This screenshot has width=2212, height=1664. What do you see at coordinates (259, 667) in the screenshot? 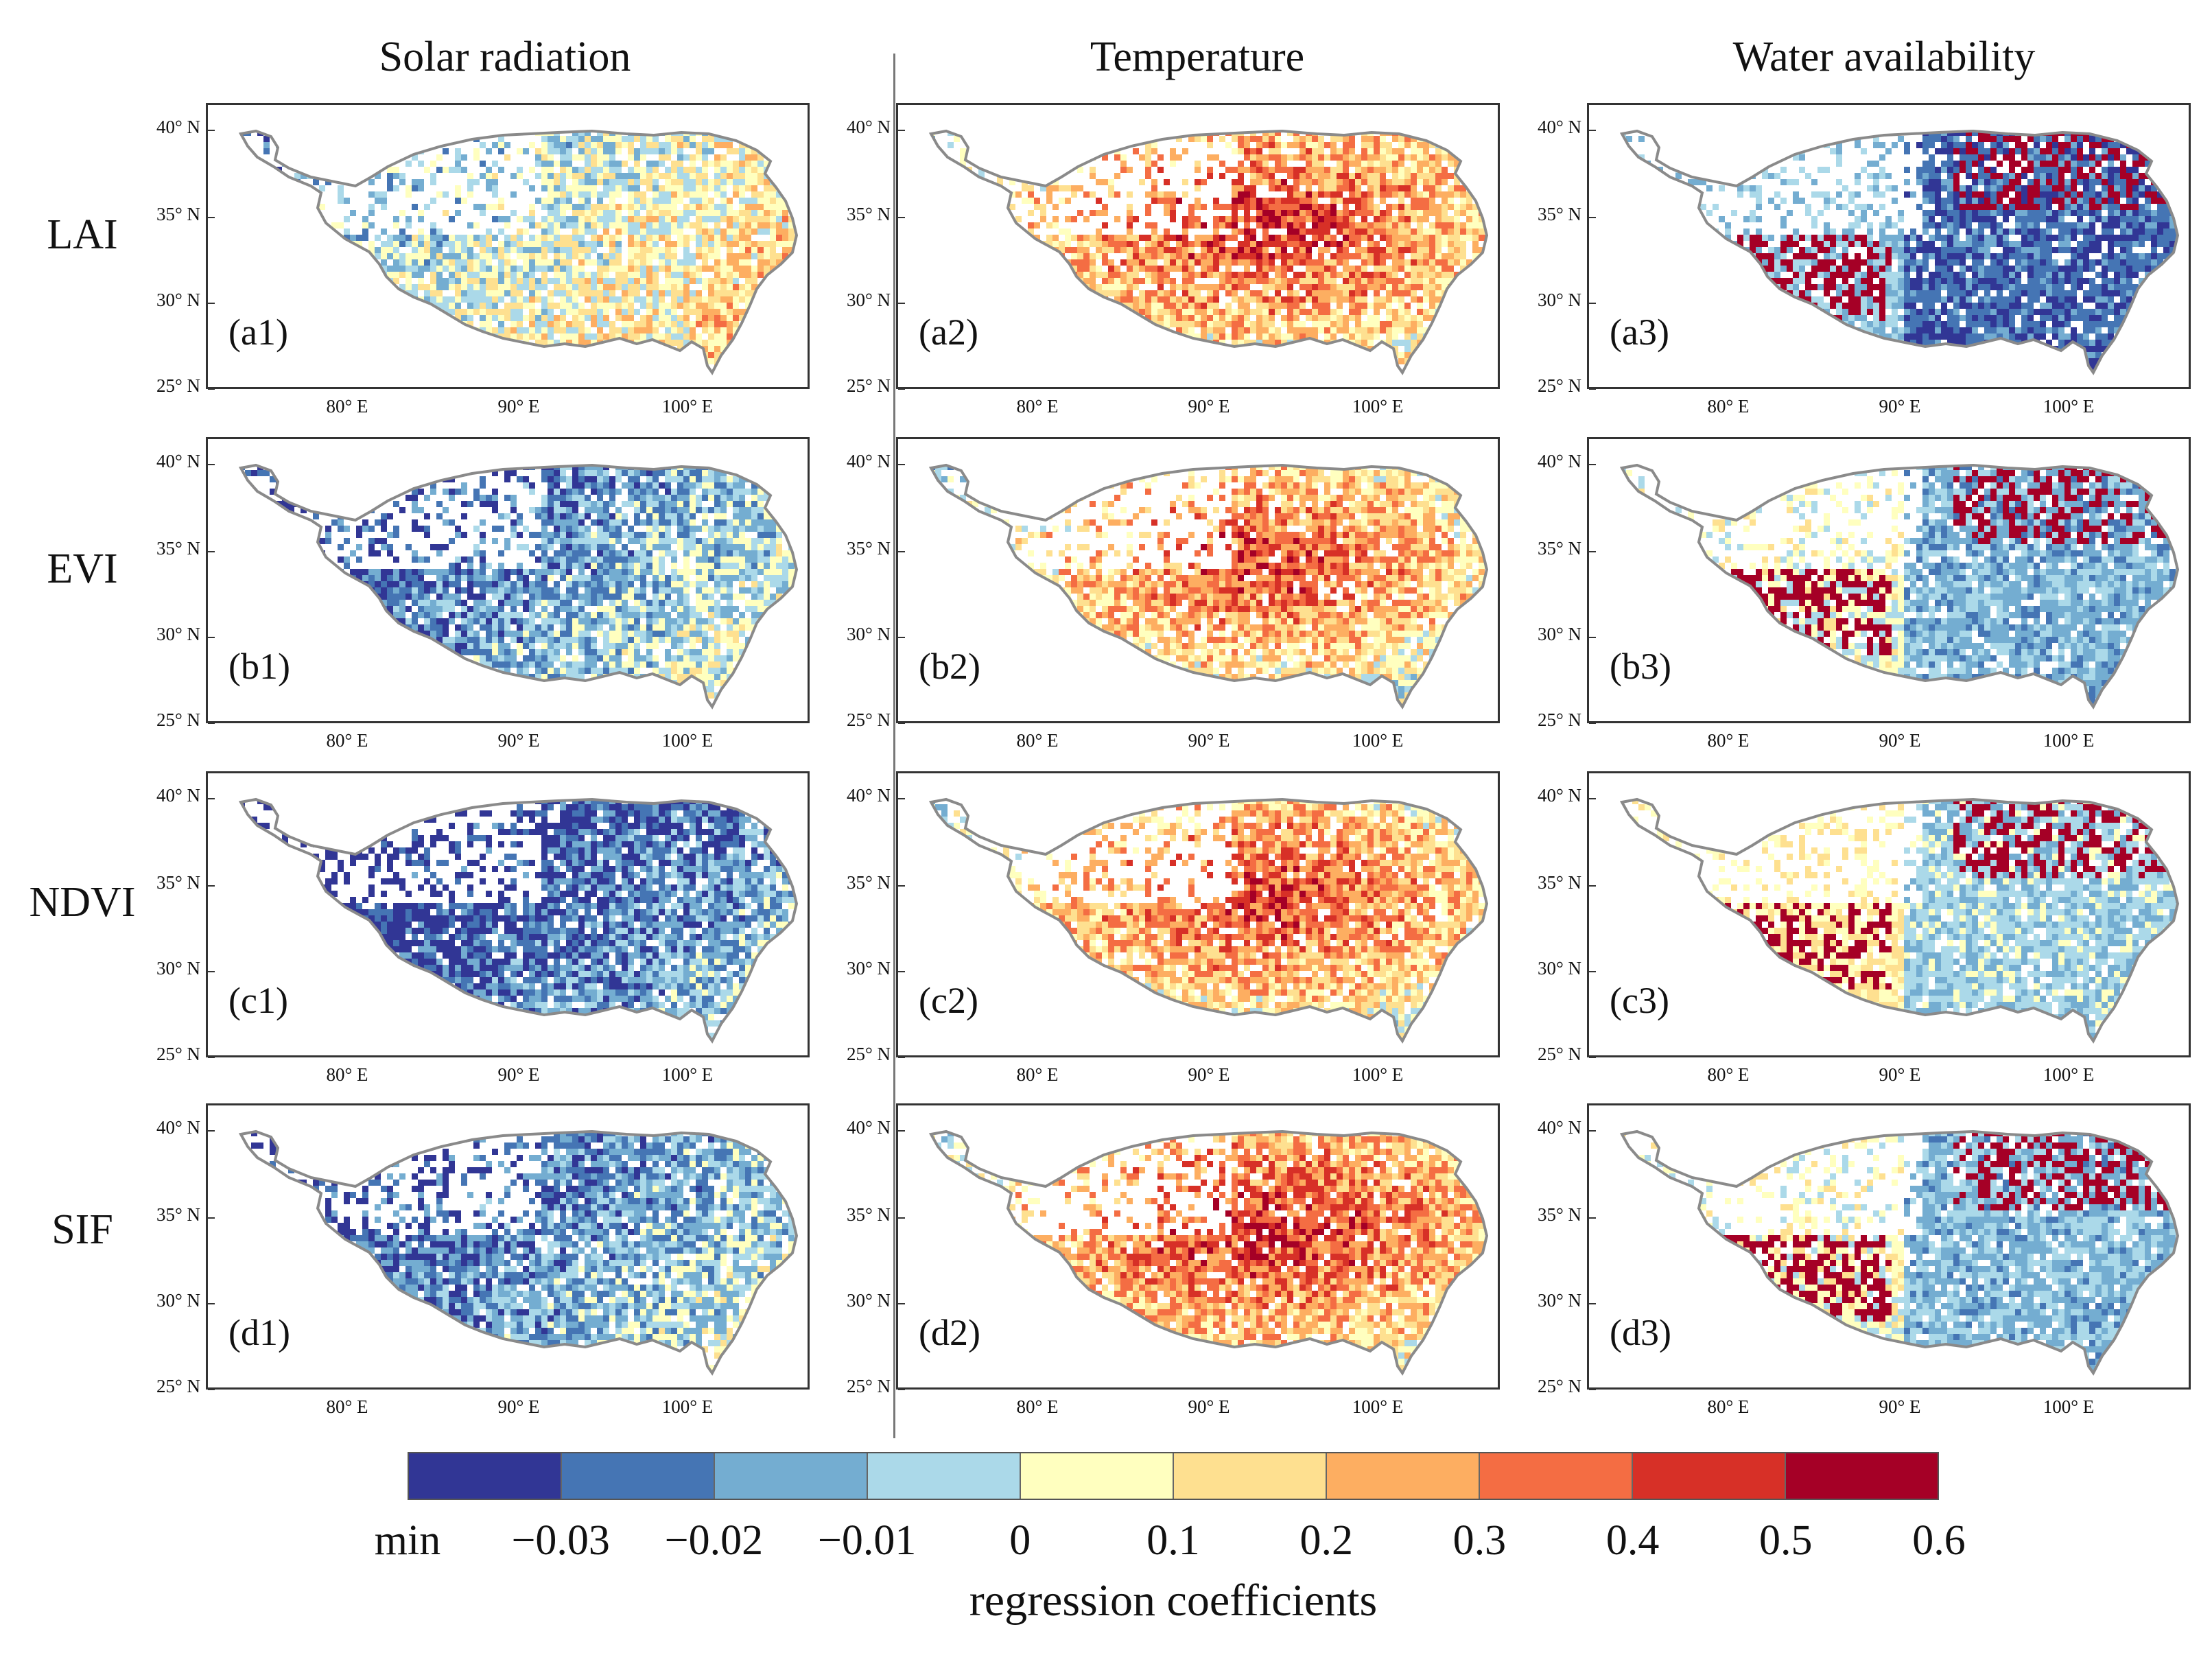
I see `panel-label: (b1)` at bounding box center [259, 667].